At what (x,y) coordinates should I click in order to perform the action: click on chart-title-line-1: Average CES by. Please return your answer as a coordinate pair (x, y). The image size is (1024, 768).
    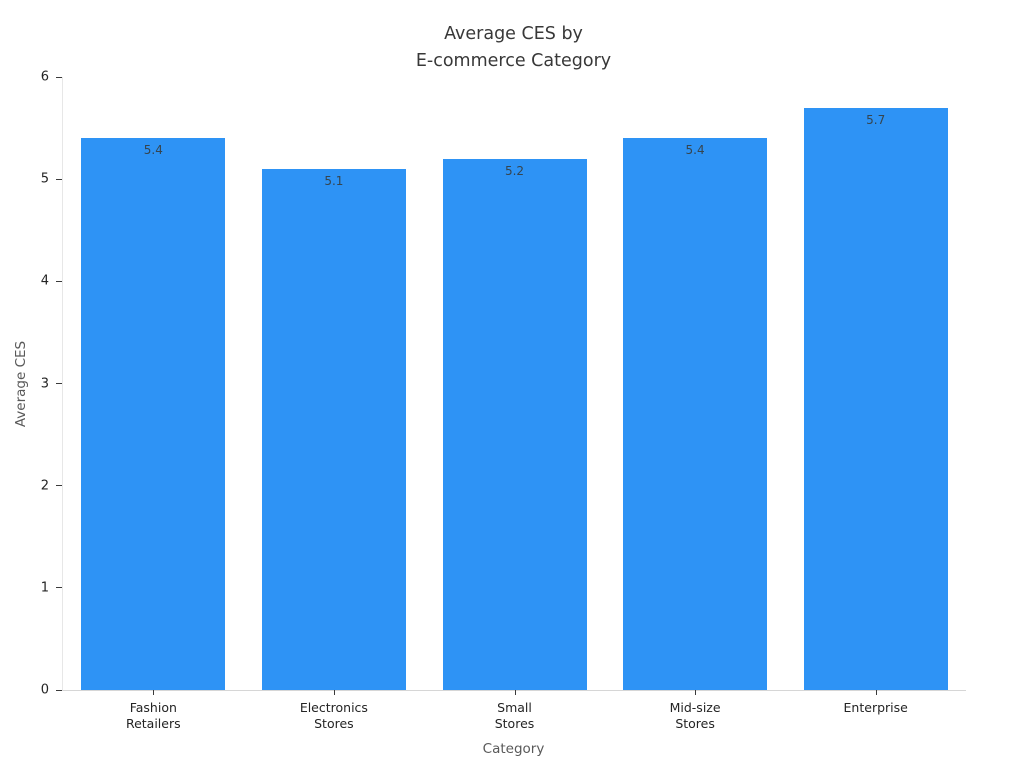
    Looking at the image, I should click on (513, 34).